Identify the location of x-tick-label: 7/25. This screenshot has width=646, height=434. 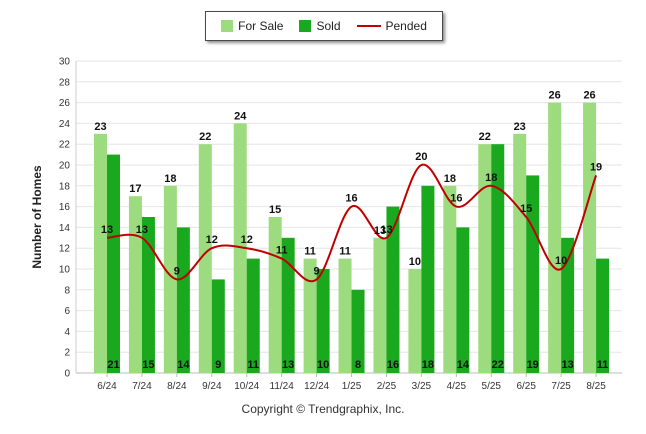
(561, 386).